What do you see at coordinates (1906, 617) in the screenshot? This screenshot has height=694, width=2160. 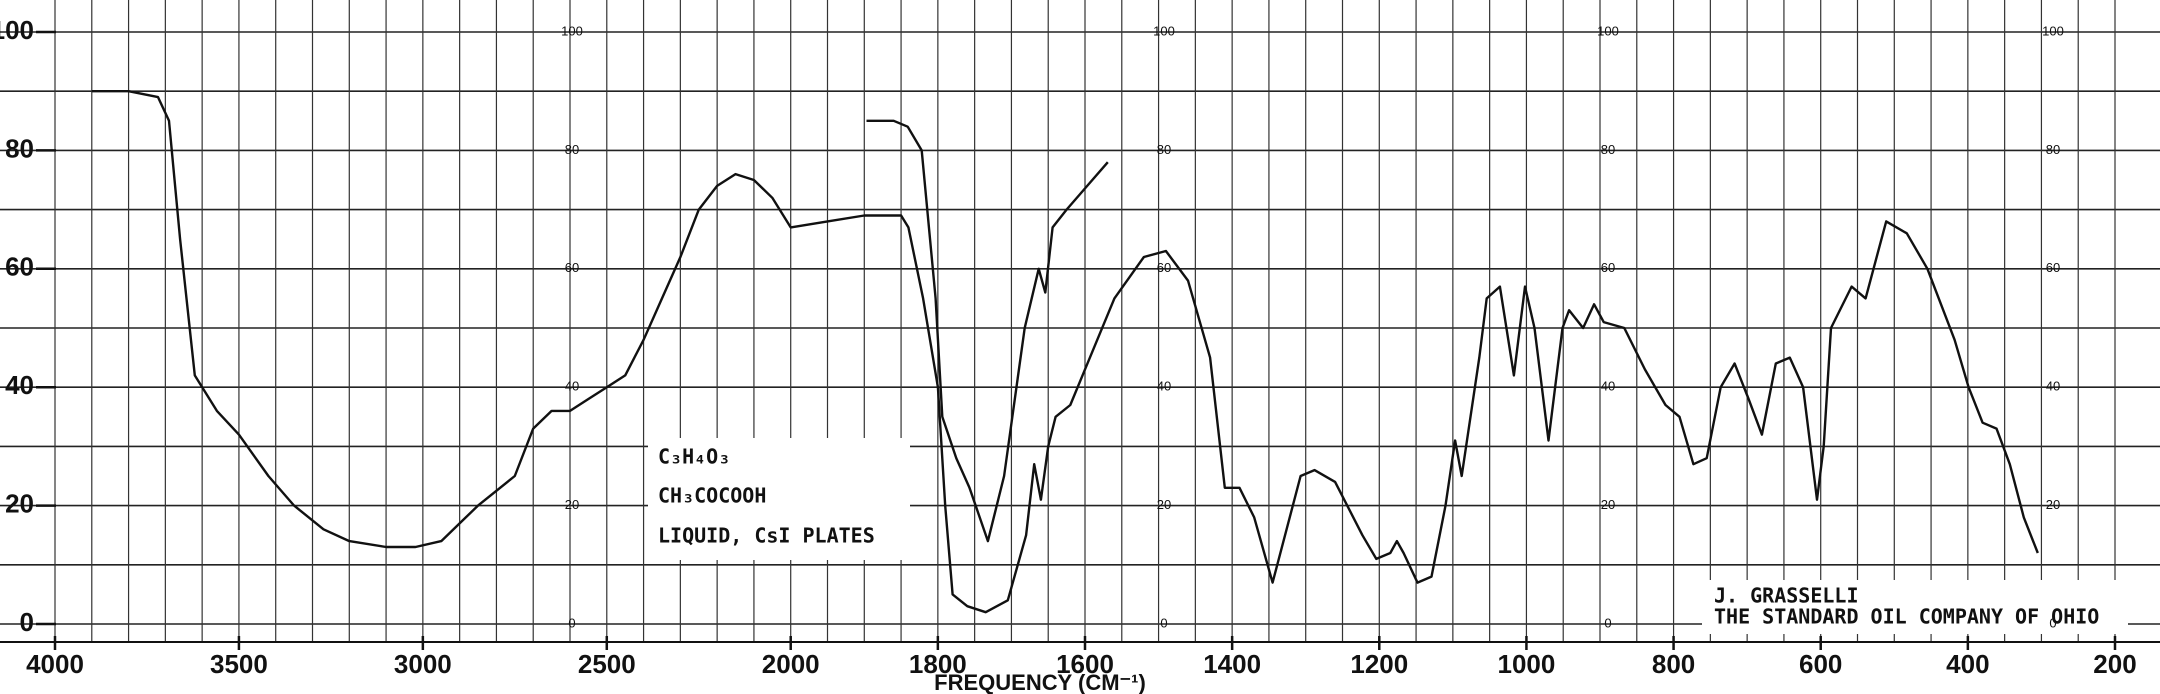 I see `company: THE STANDARD OIL COMPANY OF OHIO` at bounding box center [1906, 617].